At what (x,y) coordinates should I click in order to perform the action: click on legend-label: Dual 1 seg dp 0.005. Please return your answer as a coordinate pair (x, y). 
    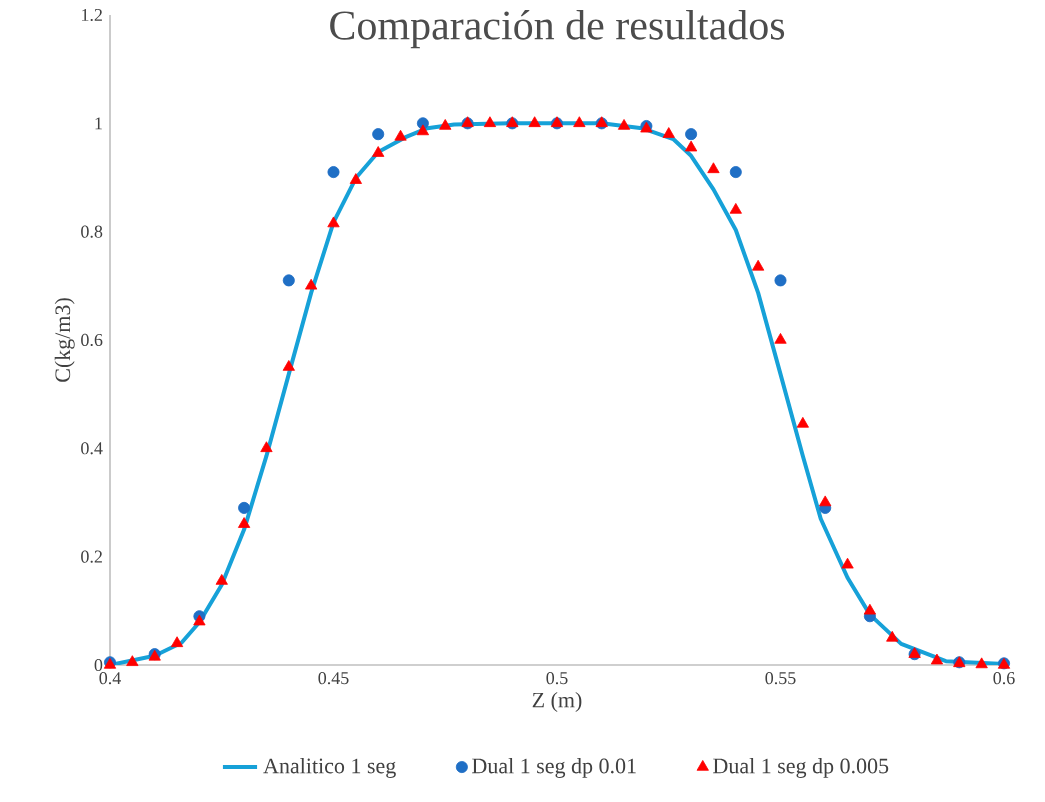
    Looking at the image, I should click on (801, 767).